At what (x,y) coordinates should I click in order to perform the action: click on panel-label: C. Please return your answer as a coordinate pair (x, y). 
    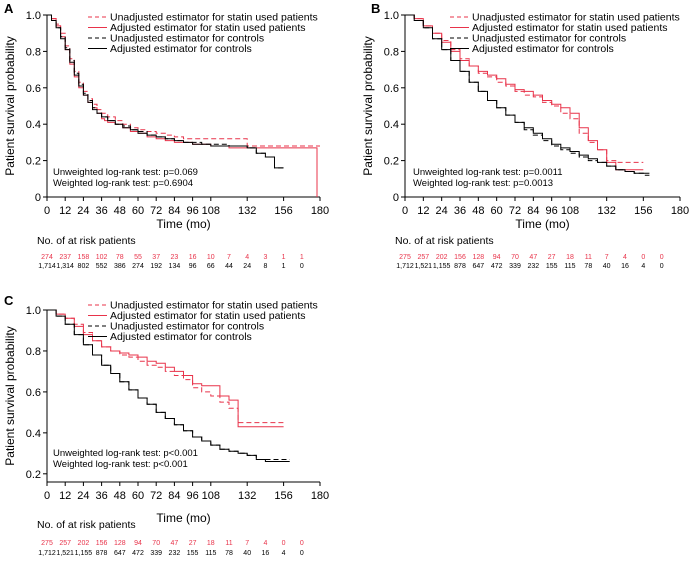
    Looking at the image, I should click on (9, 300).